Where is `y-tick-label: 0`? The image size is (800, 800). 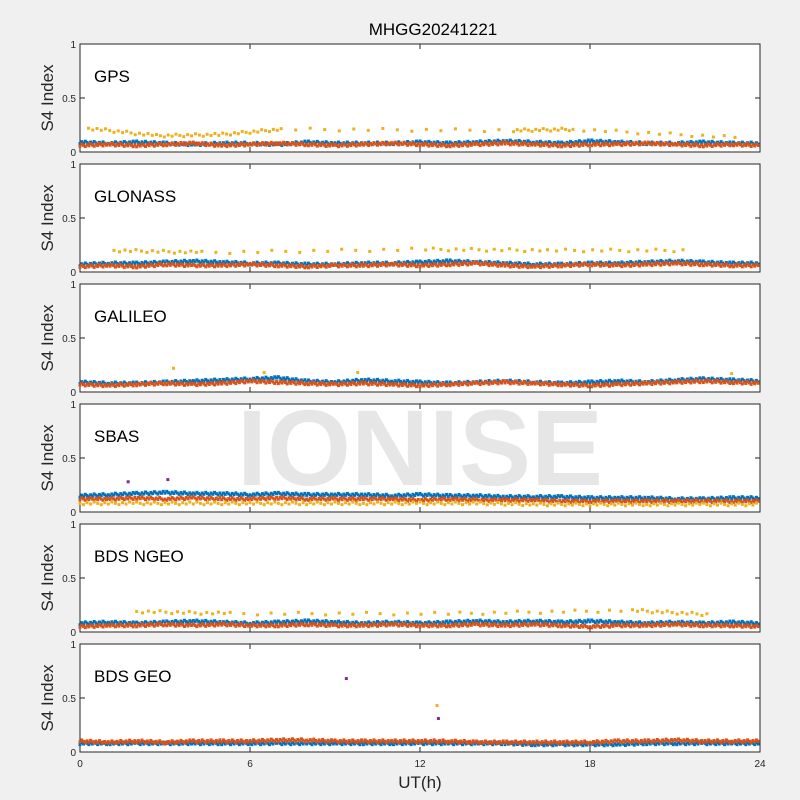 y-tick-label: 0 is located at coordinates (73, 753).